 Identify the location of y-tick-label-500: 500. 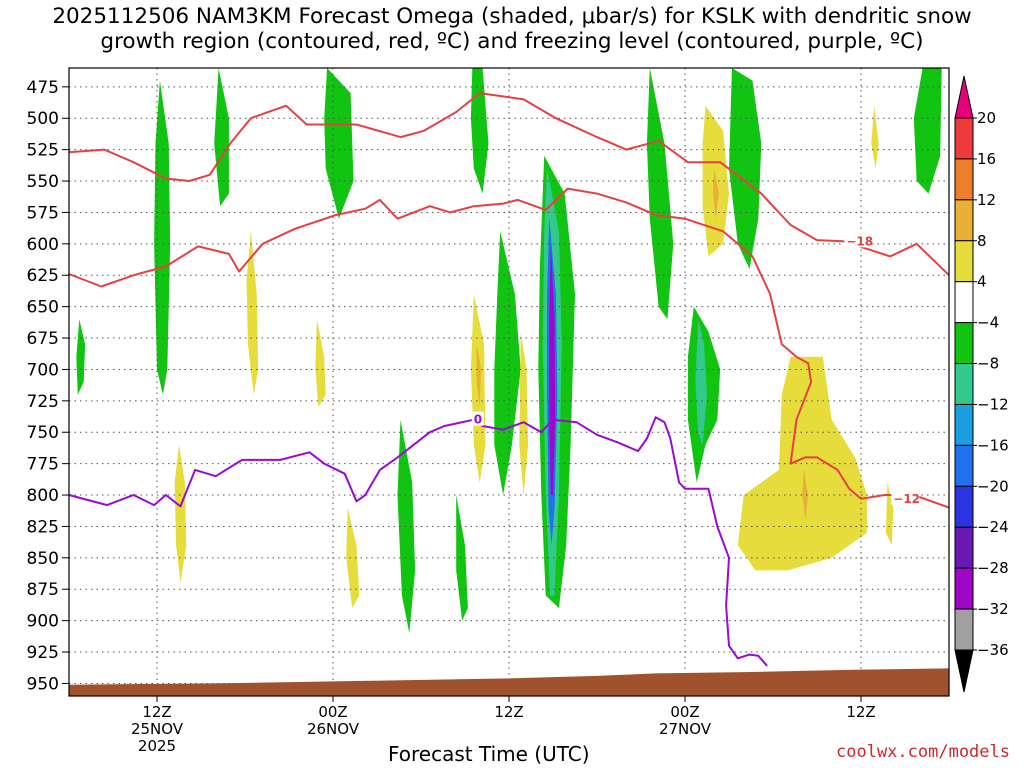
(43, 119).